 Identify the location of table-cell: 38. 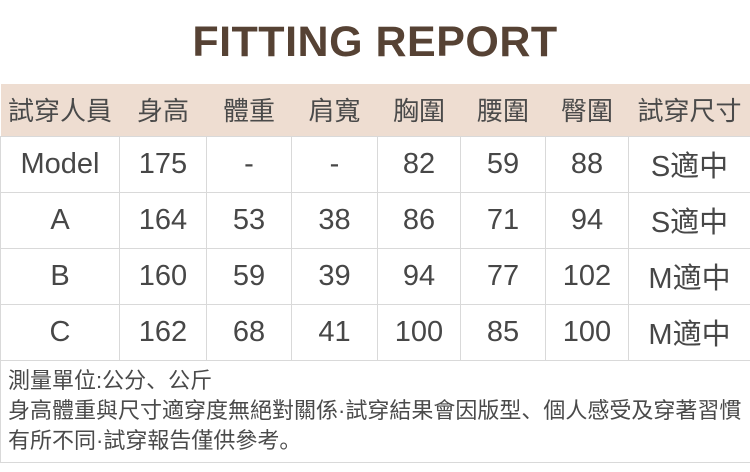
(334, 220).